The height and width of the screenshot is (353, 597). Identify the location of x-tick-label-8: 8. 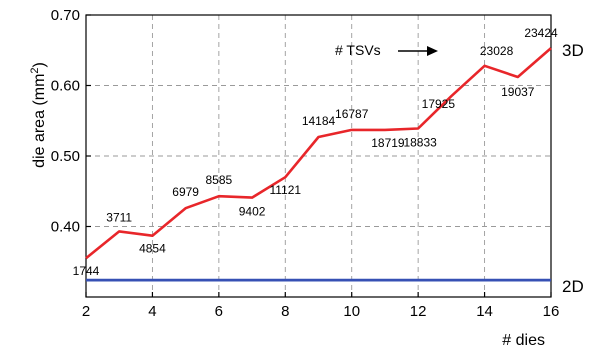
(285, 311).